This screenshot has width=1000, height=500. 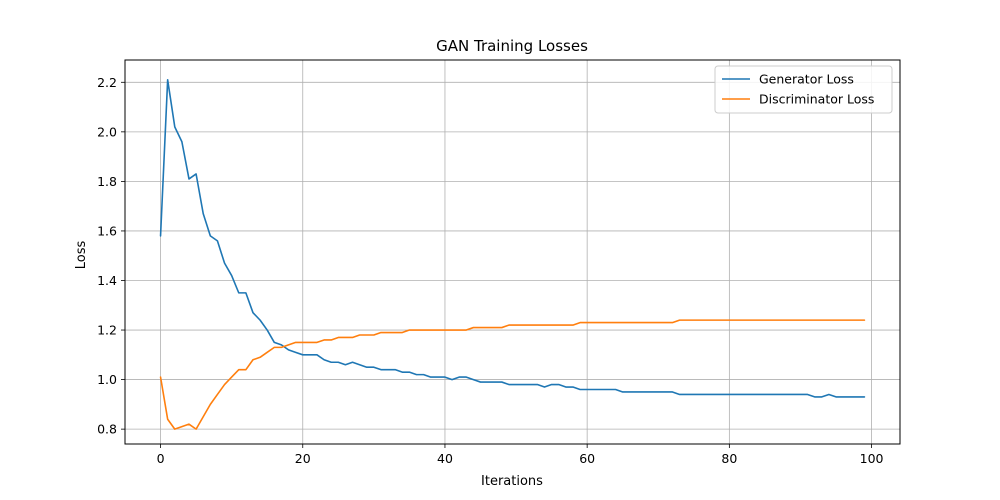 What do you see at coordinates (512, 46) in the screenshot?
I see `chart-title: GAN Training Losses` at bounding box center [512, 46].